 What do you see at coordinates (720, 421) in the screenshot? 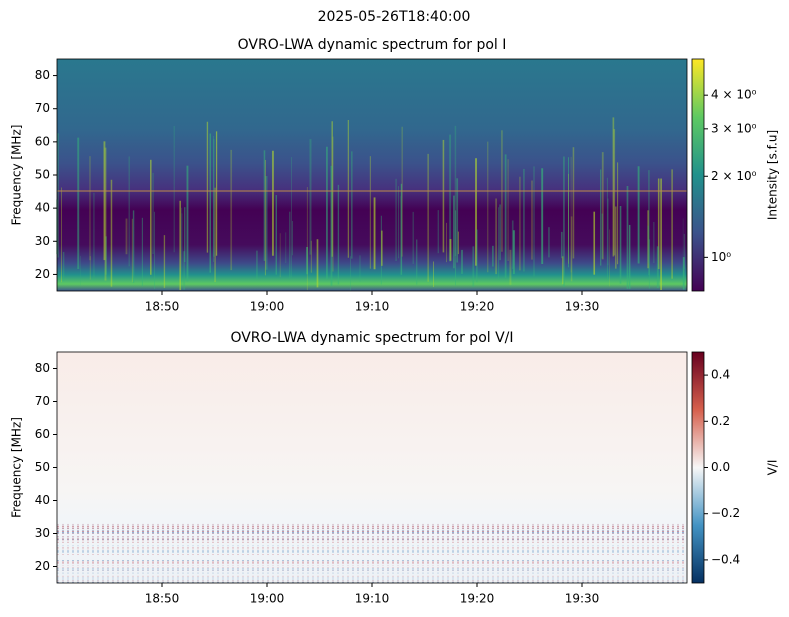
I see `colorbar-tick-label: 0.2` at bounding box center [720, 421].